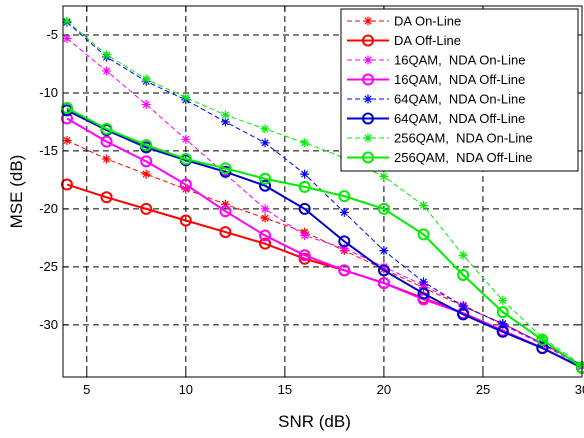 The height and width of the screenshot is (438, 584). What do you see at coordinates (483, 389) in the screenshot?
I see `x-tick-label: 25` at bounding box center [483, 389].